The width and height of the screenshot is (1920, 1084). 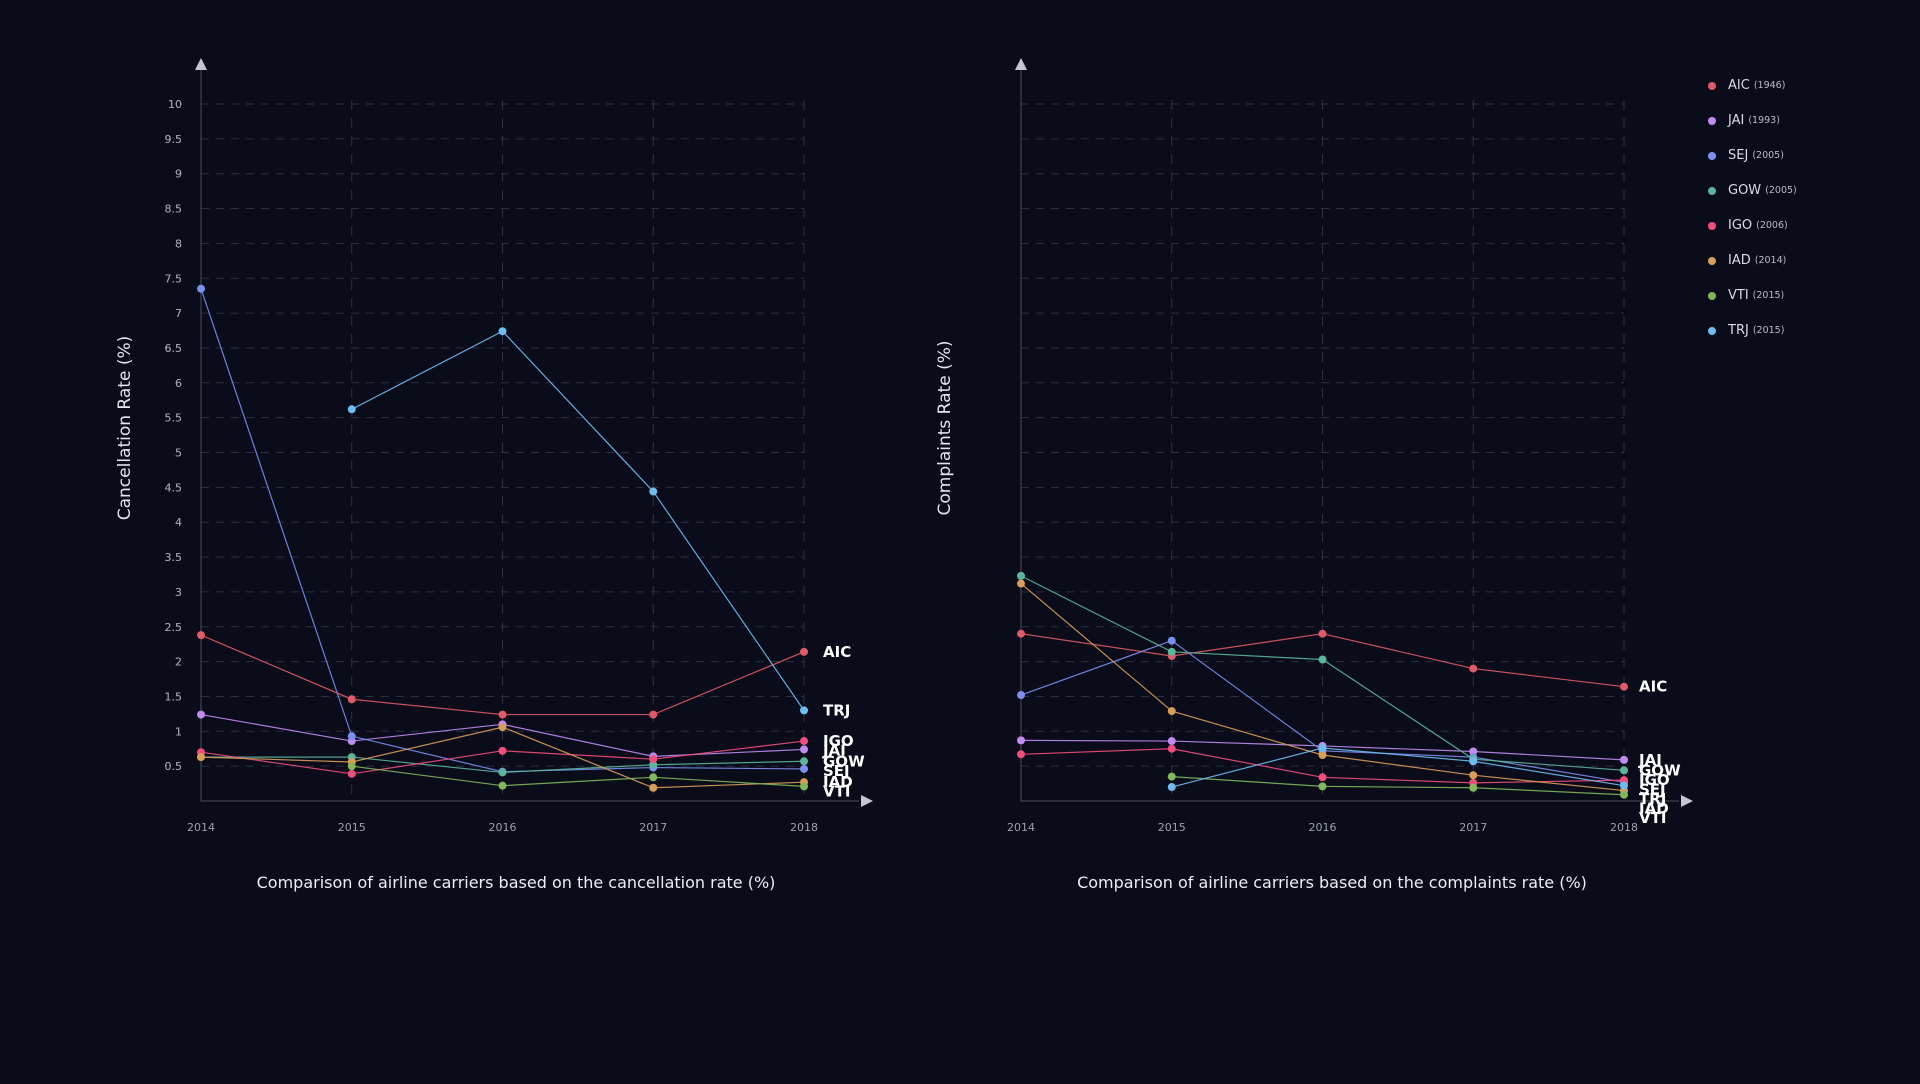 I want to click on y-tick-label: 3, so click(x=178, y=592).